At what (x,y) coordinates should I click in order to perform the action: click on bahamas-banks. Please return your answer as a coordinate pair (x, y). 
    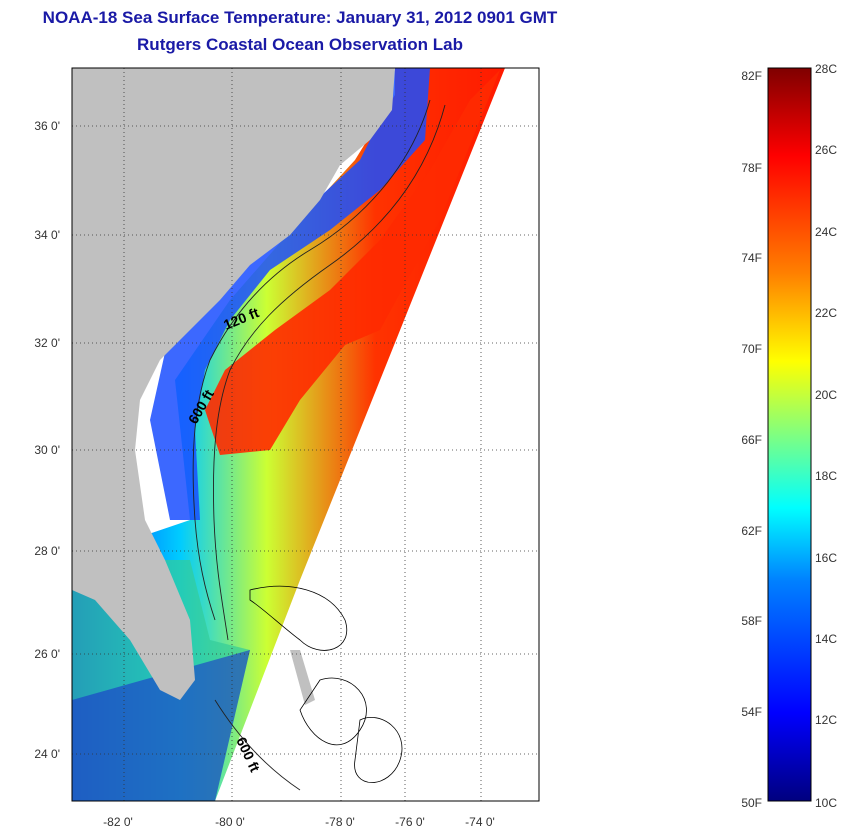
    Looking at the image, I should click on (326, 684).